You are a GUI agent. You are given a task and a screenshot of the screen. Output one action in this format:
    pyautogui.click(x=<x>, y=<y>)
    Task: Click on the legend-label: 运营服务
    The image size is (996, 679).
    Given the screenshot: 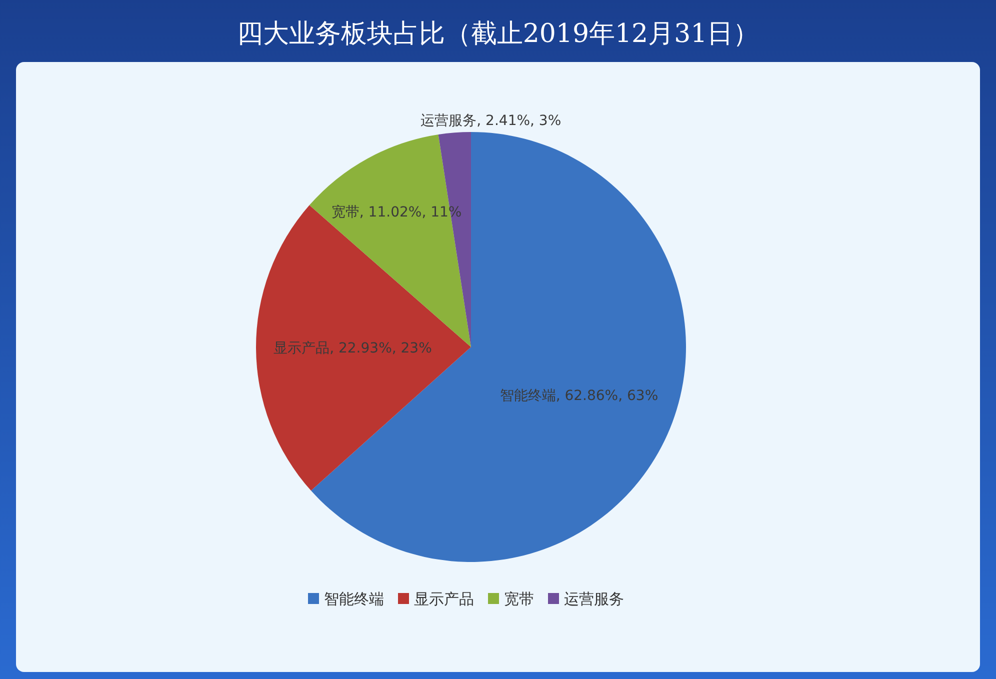 What is the action you would take?
    pyautogui.click(x=594, y=599)
    